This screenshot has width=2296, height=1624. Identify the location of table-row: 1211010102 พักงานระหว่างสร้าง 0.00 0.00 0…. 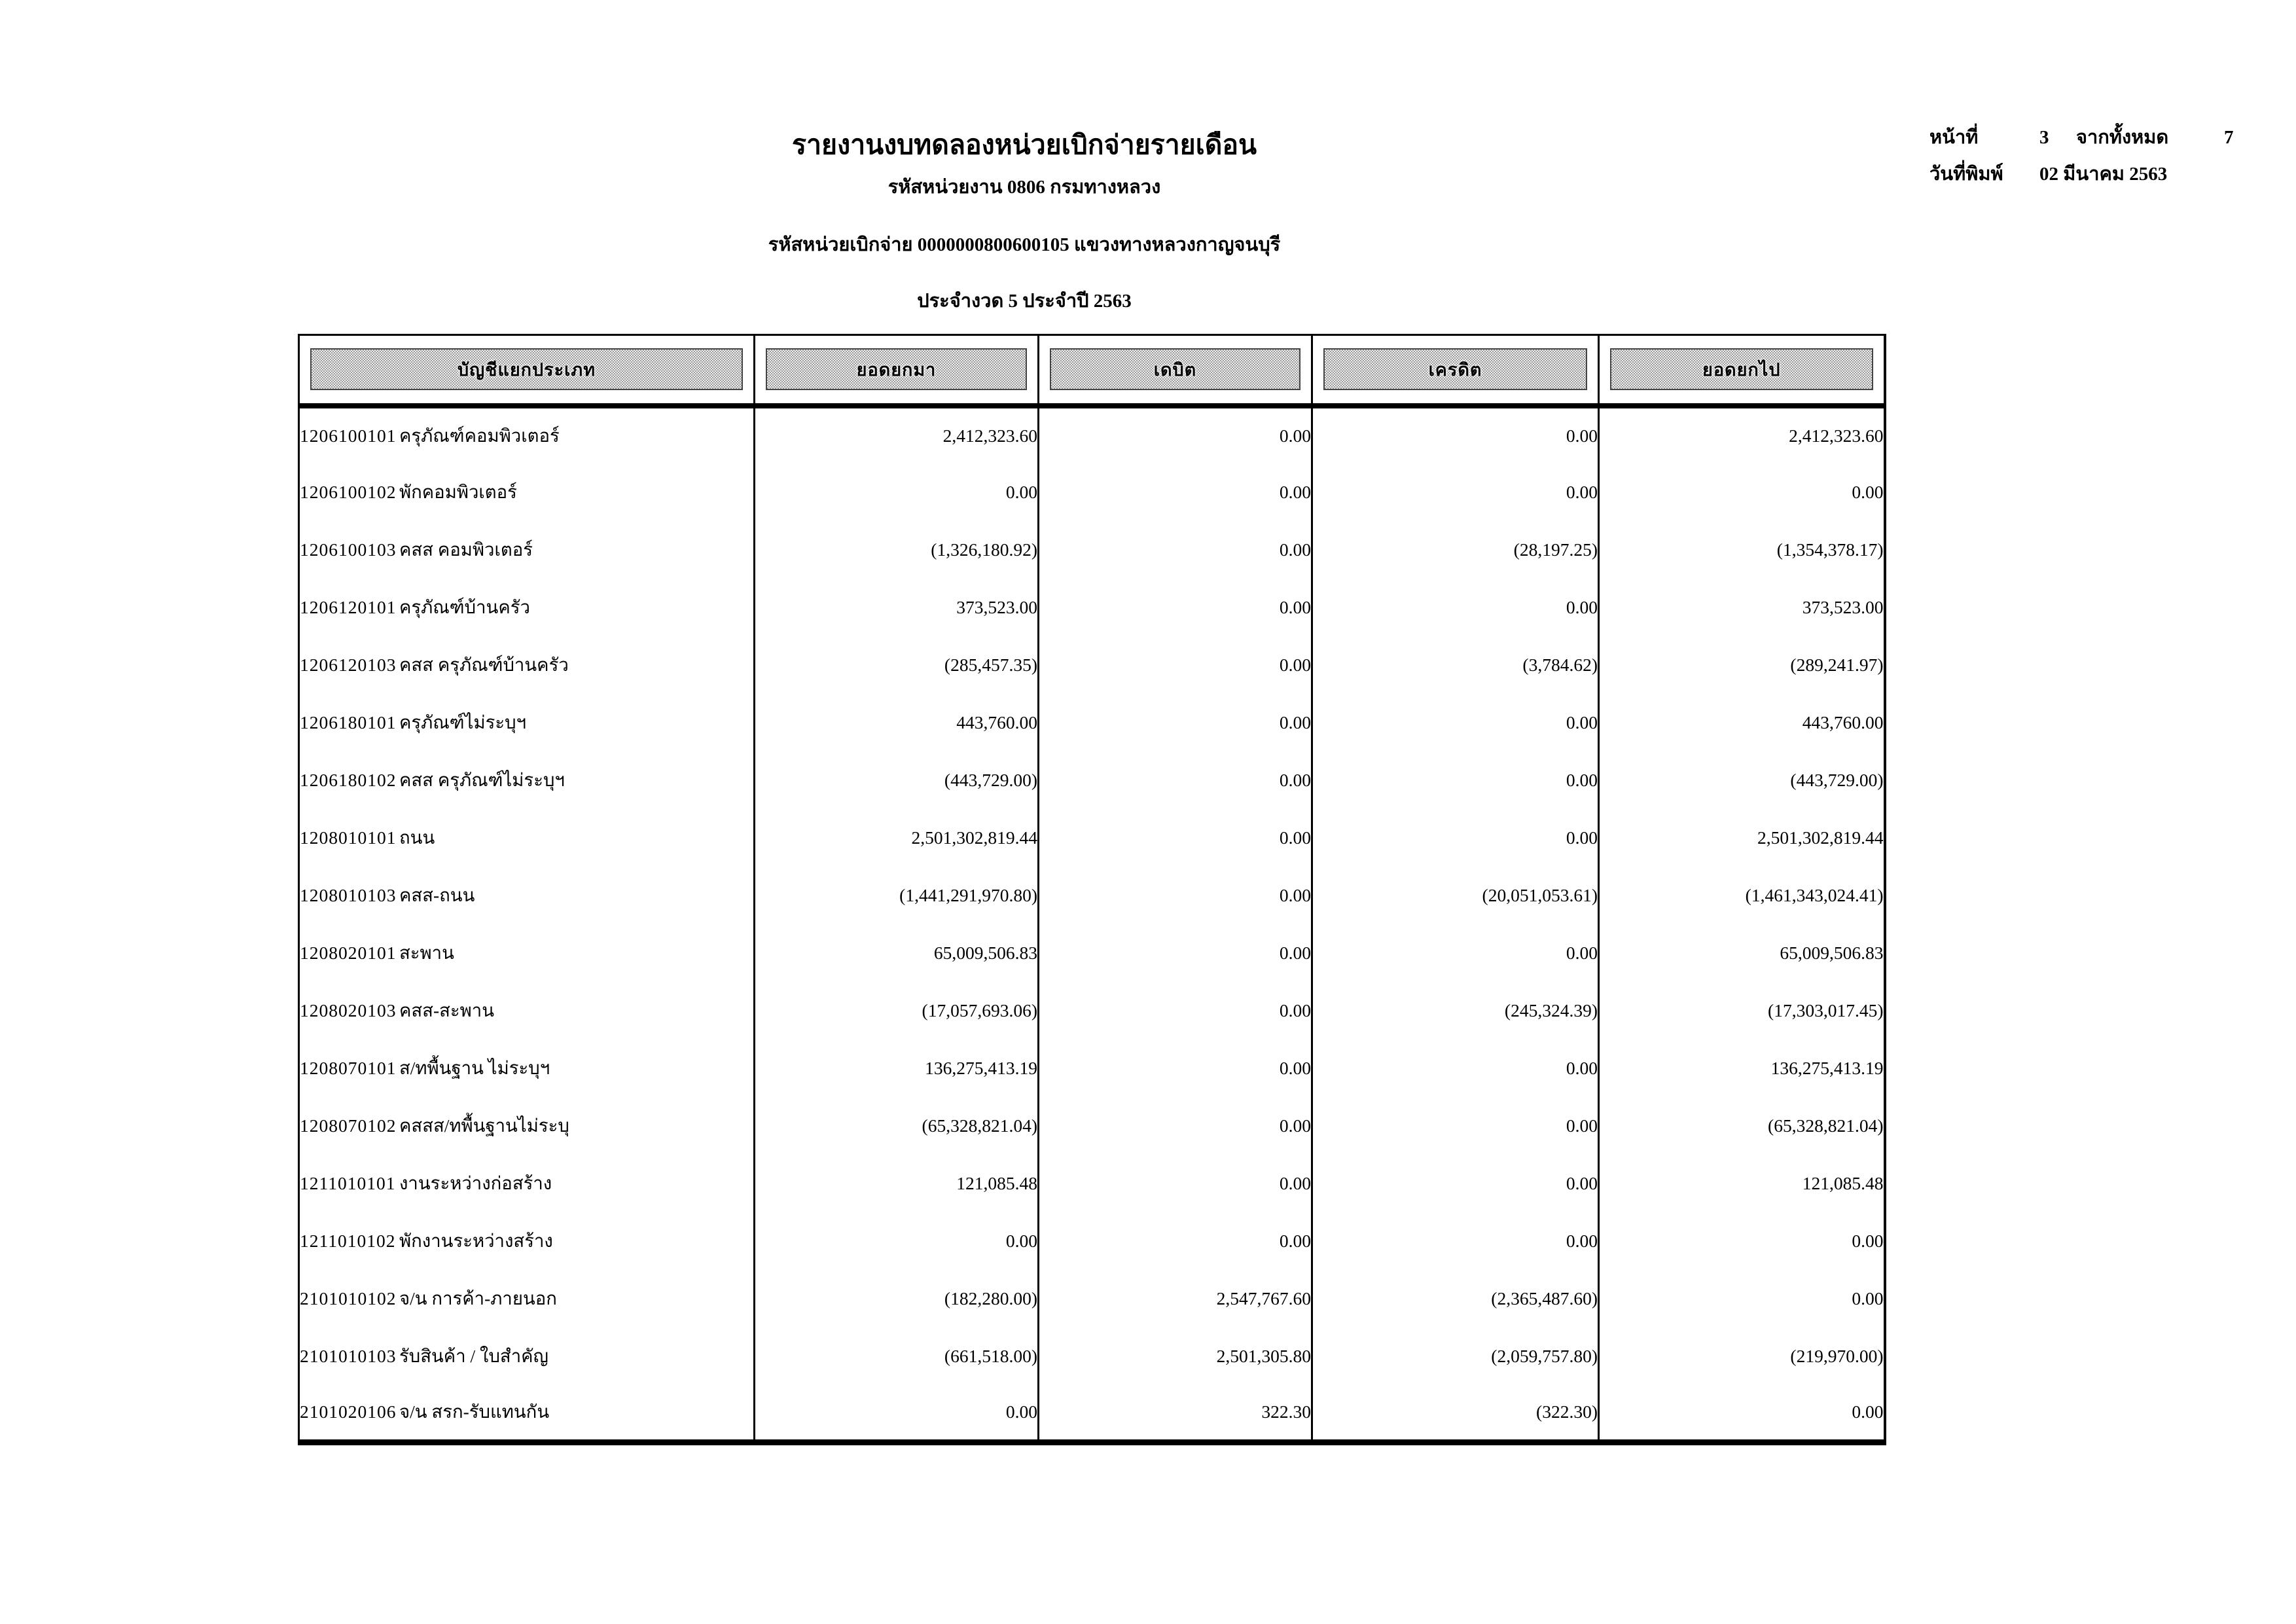
(1092, 1241).